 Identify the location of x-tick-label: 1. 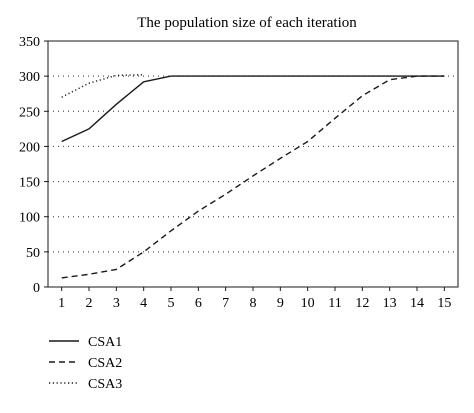
(61, 303).